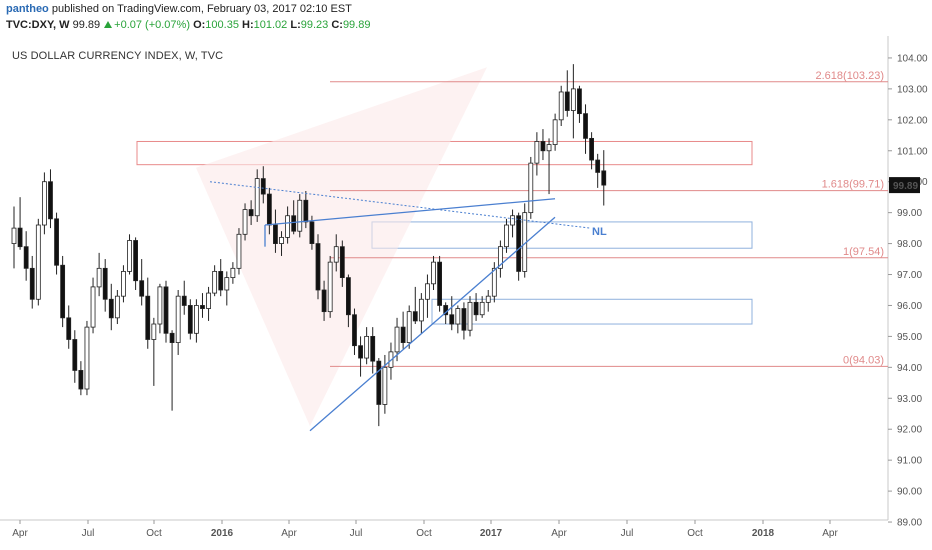 The height and width of the screenshot is (550, 932). I want to click on ascending-trendline, so click(432, 324).